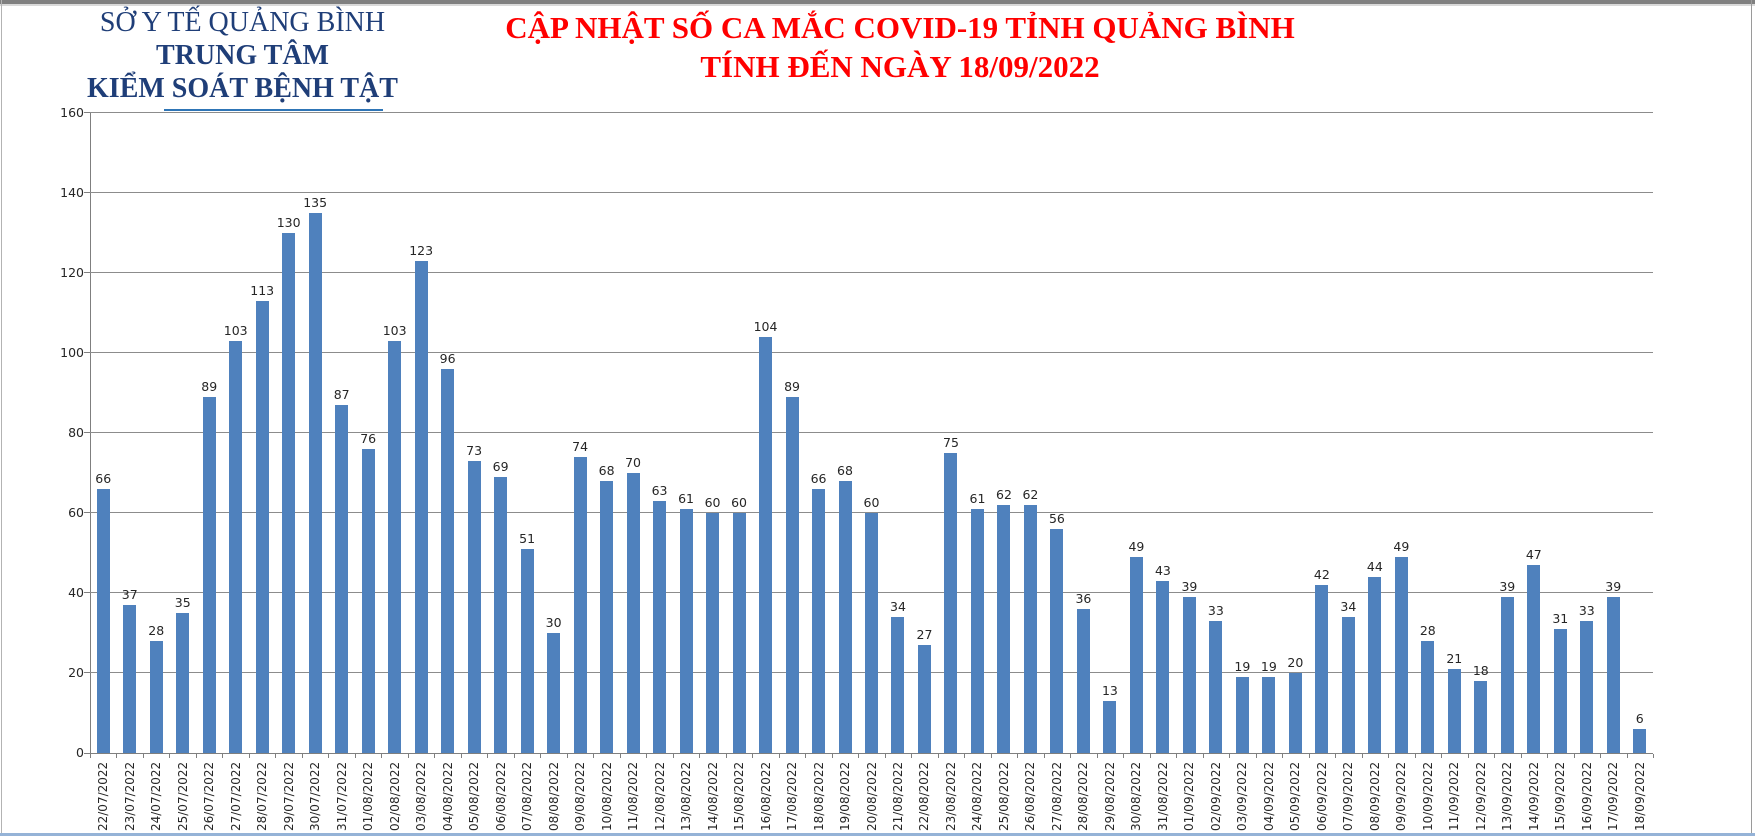  What do you see at coordinates (1480, 796) in the screenshot?
I see `x-tick-label: 12/09/2022` at bounding box center [1480, 796].